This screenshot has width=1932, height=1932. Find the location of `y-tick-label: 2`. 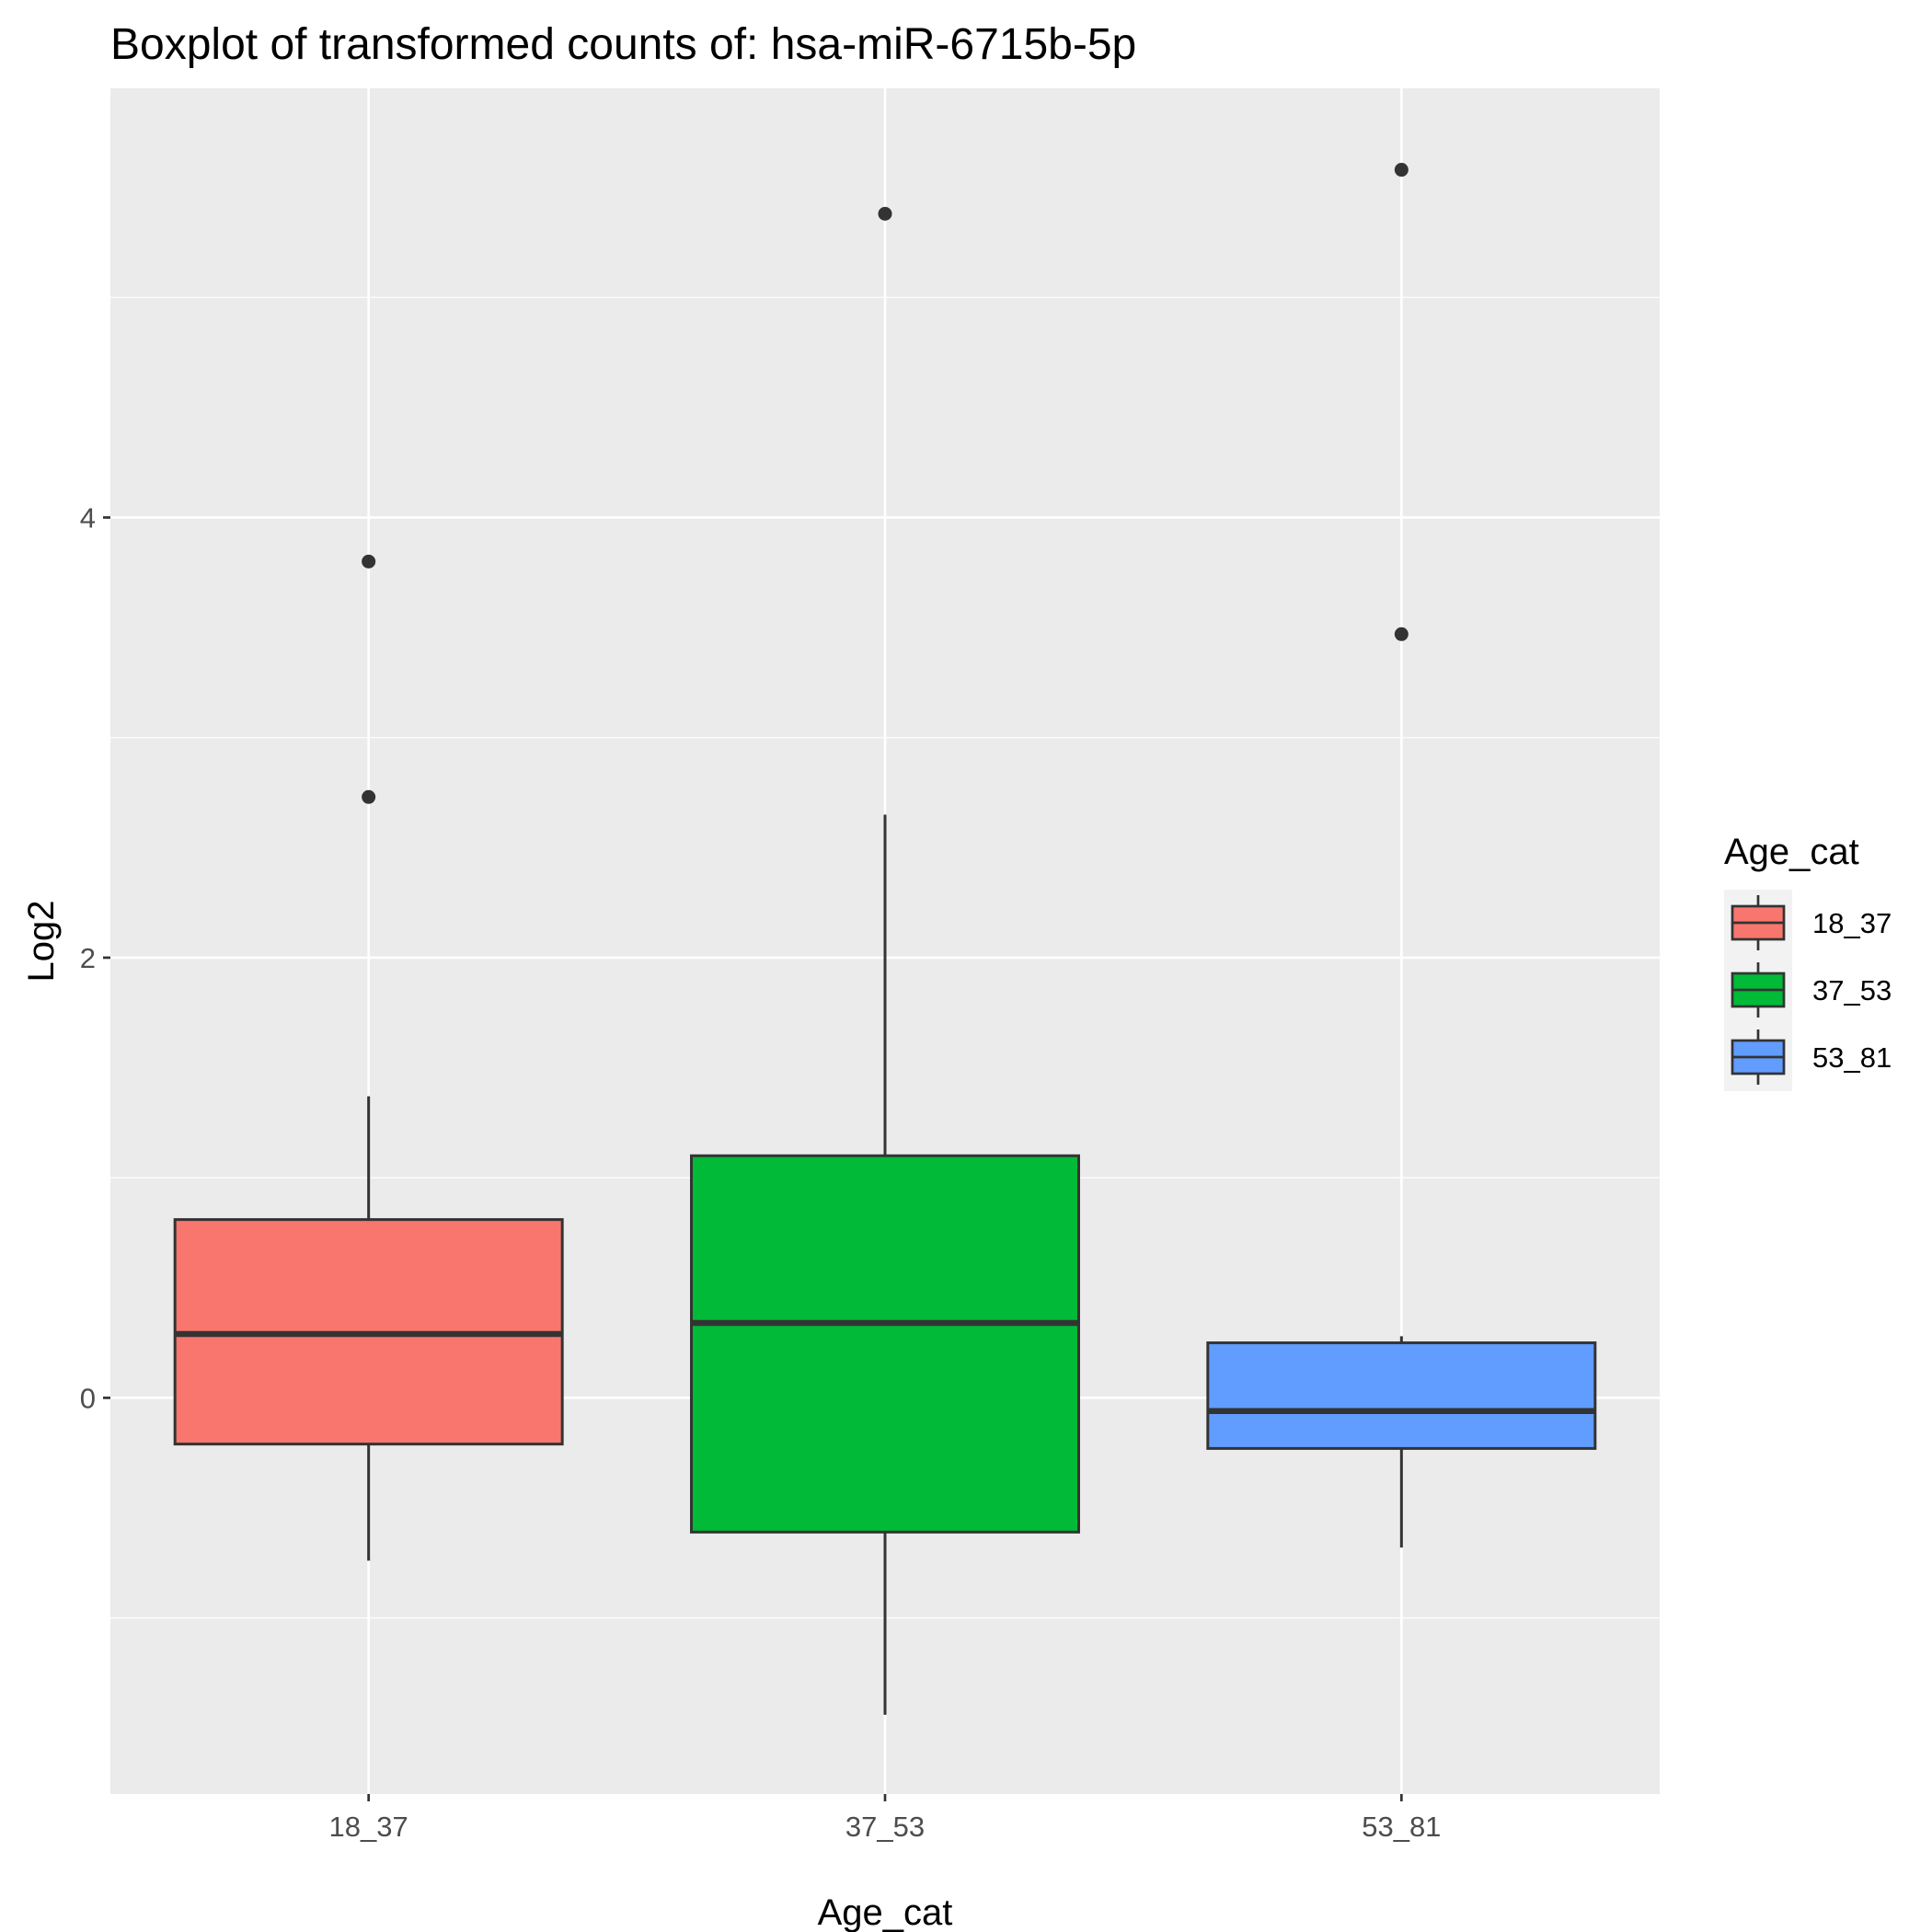

y-tick-label: 2 is located at coordinates (88, 958).